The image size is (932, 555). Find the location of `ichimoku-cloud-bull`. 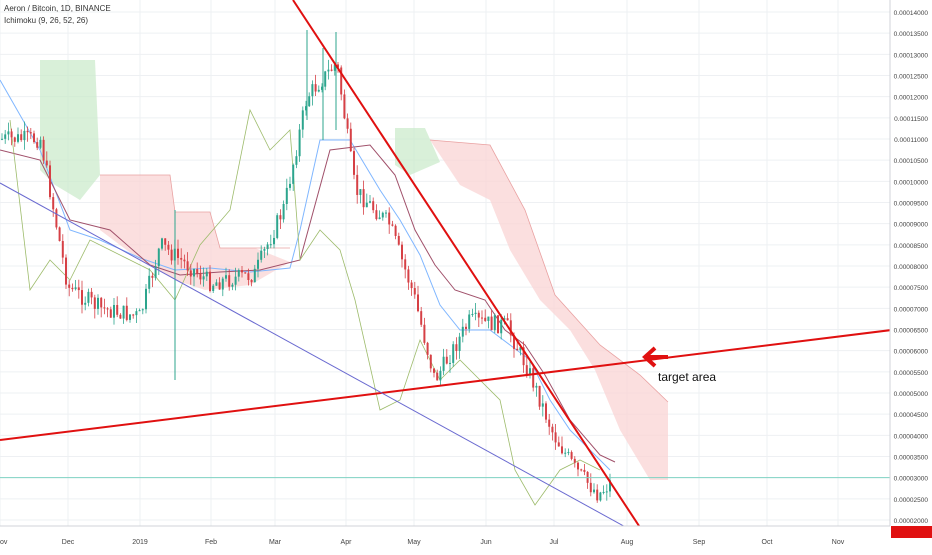

ichimoku-cloud-bull is located at coordinates (417, 151).